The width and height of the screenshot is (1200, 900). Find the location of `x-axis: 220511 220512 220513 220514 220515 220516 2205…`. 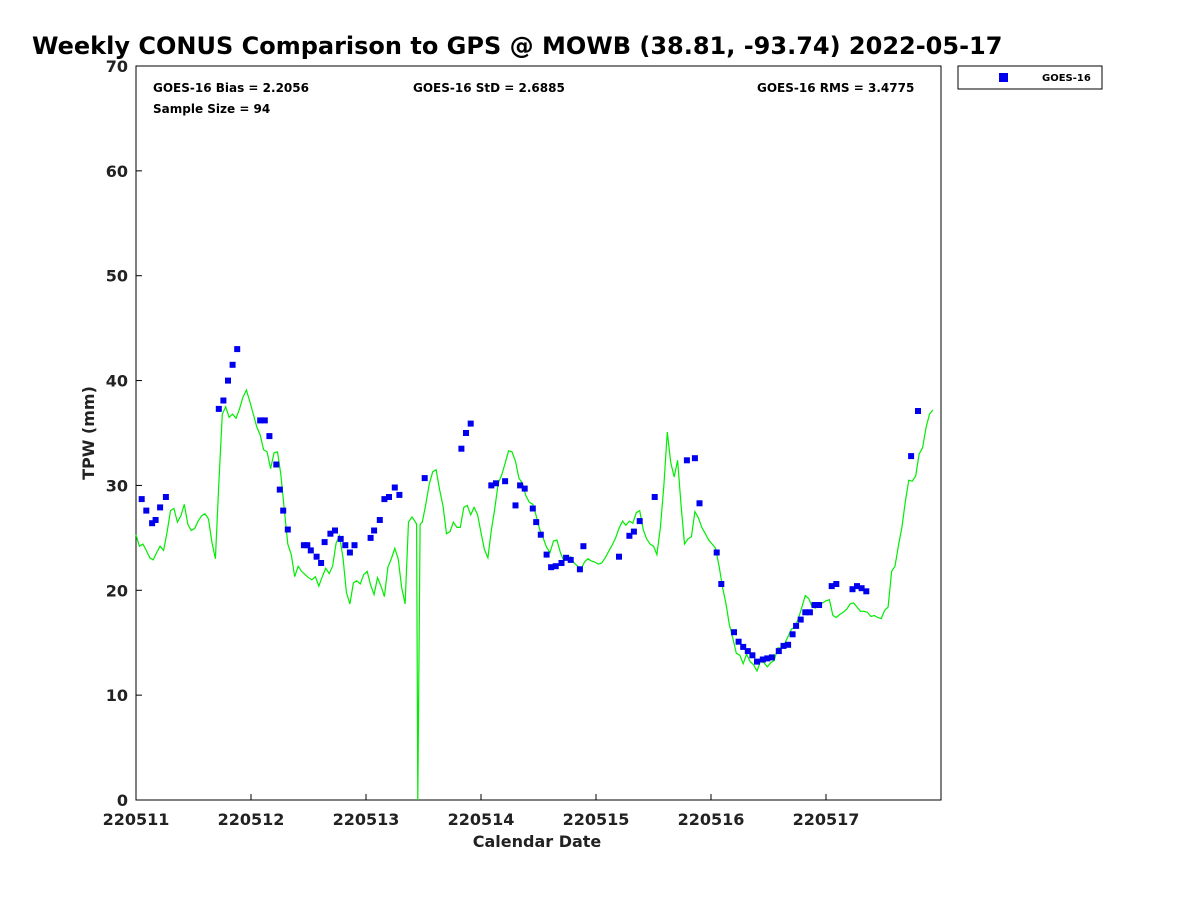

x-axis: 220511 220512 220513 220514 220515 220516 2205… is located at coordinates (481, 811).